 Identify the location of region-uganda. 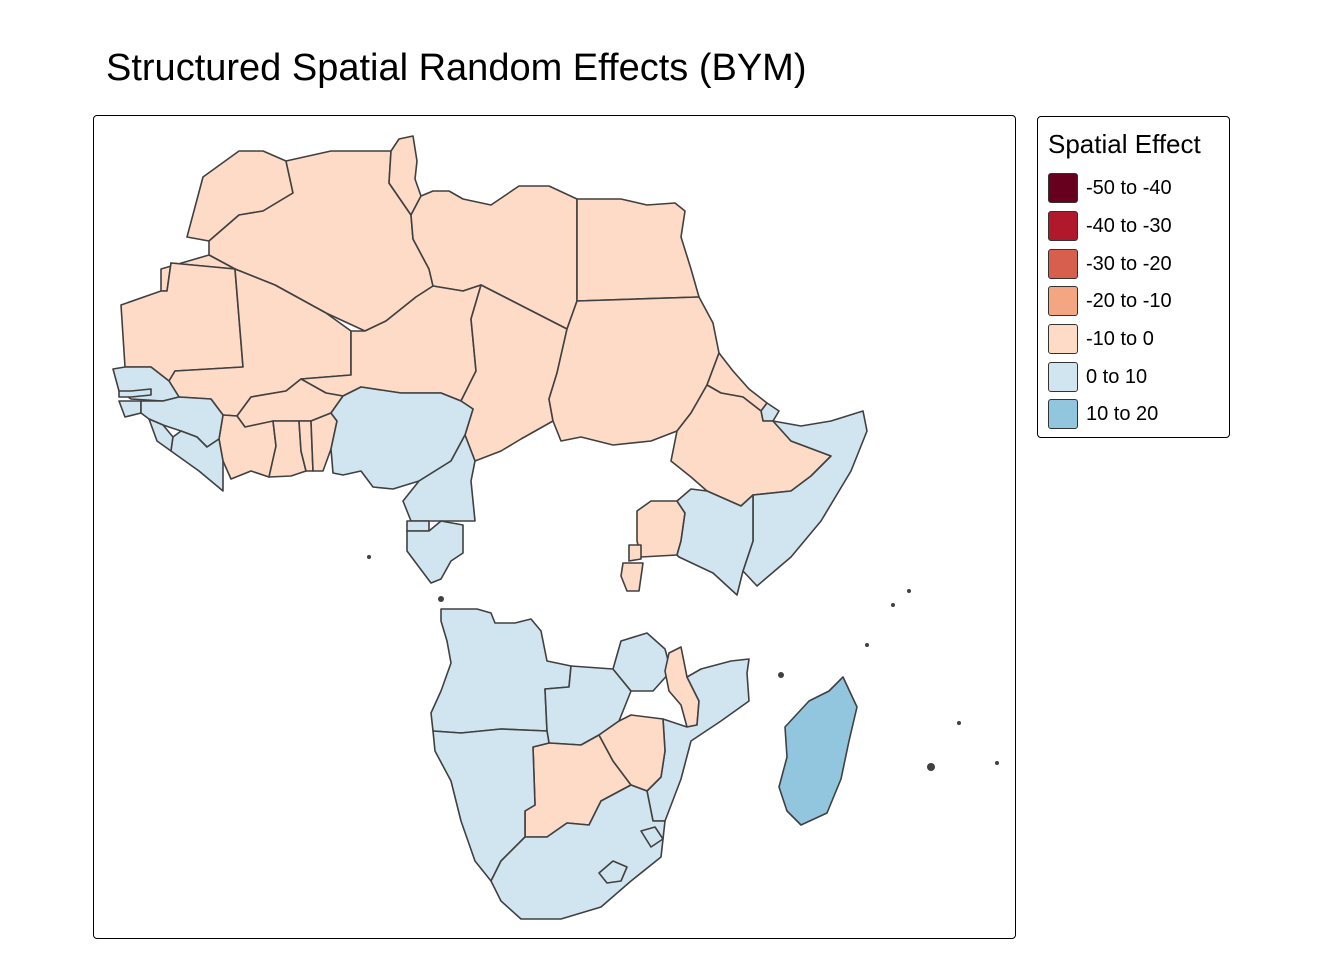
(661, 529).